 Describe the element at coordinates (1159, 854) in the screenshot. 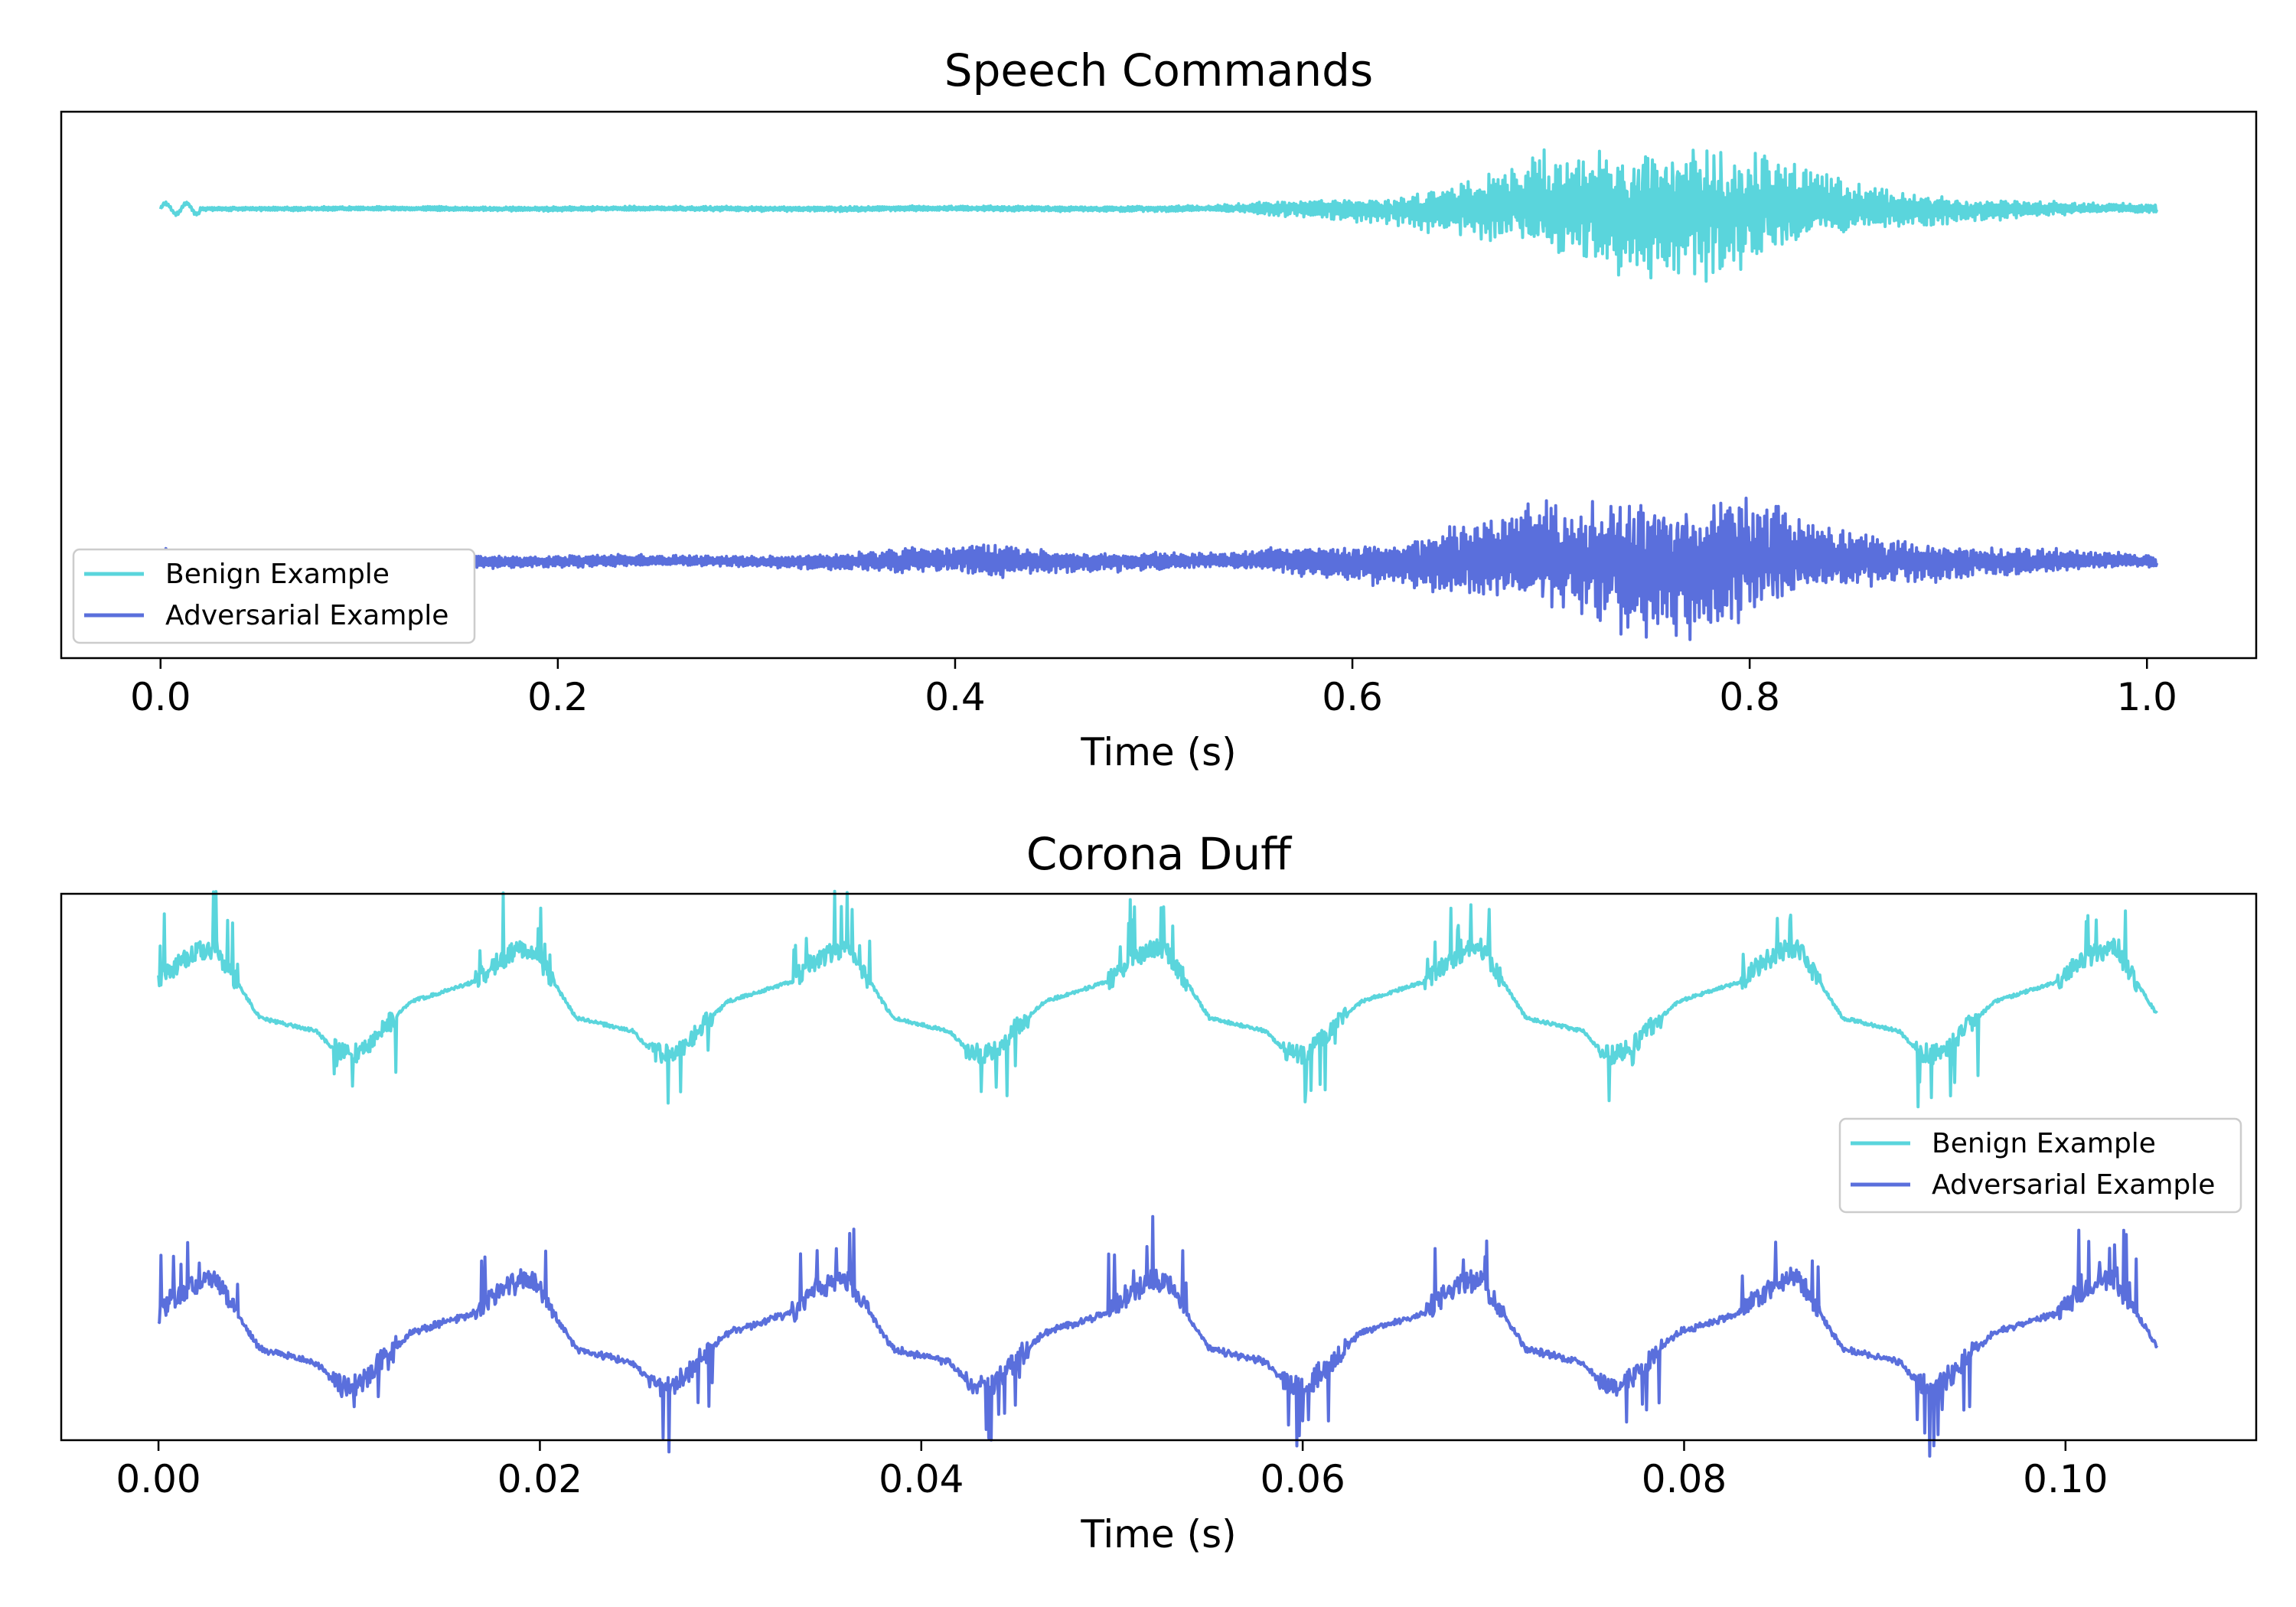

I see `chart-title: Corona Duff` at that location.